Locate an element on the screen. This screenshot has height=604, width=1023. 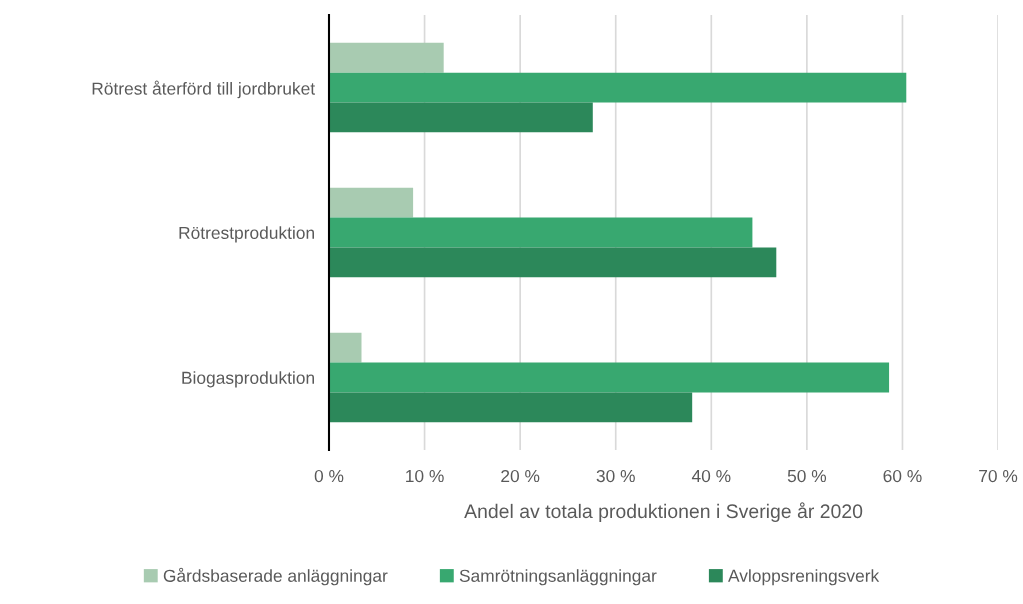
legend-label: Gårdsbaserade anläggningar is located at coordinates (275, 576).